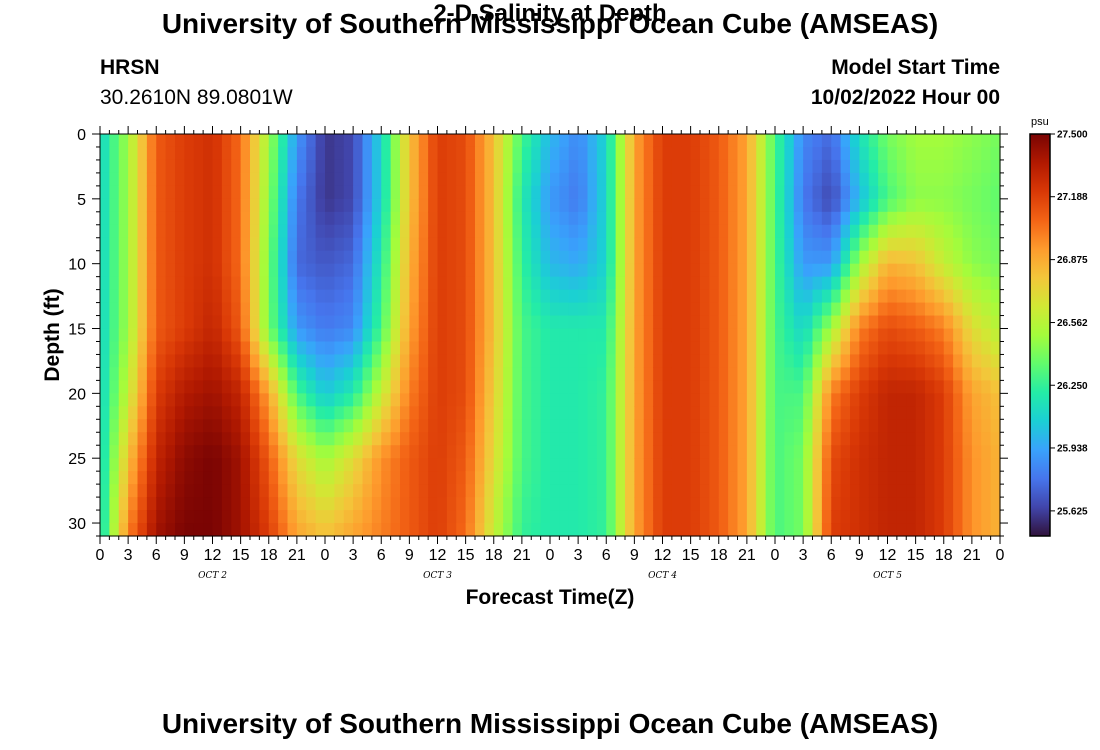 The image size is (1100, 750). Describe the element at coordinates (81, 135) in the screenshot. I see `y-tick-label: 0` at that location.